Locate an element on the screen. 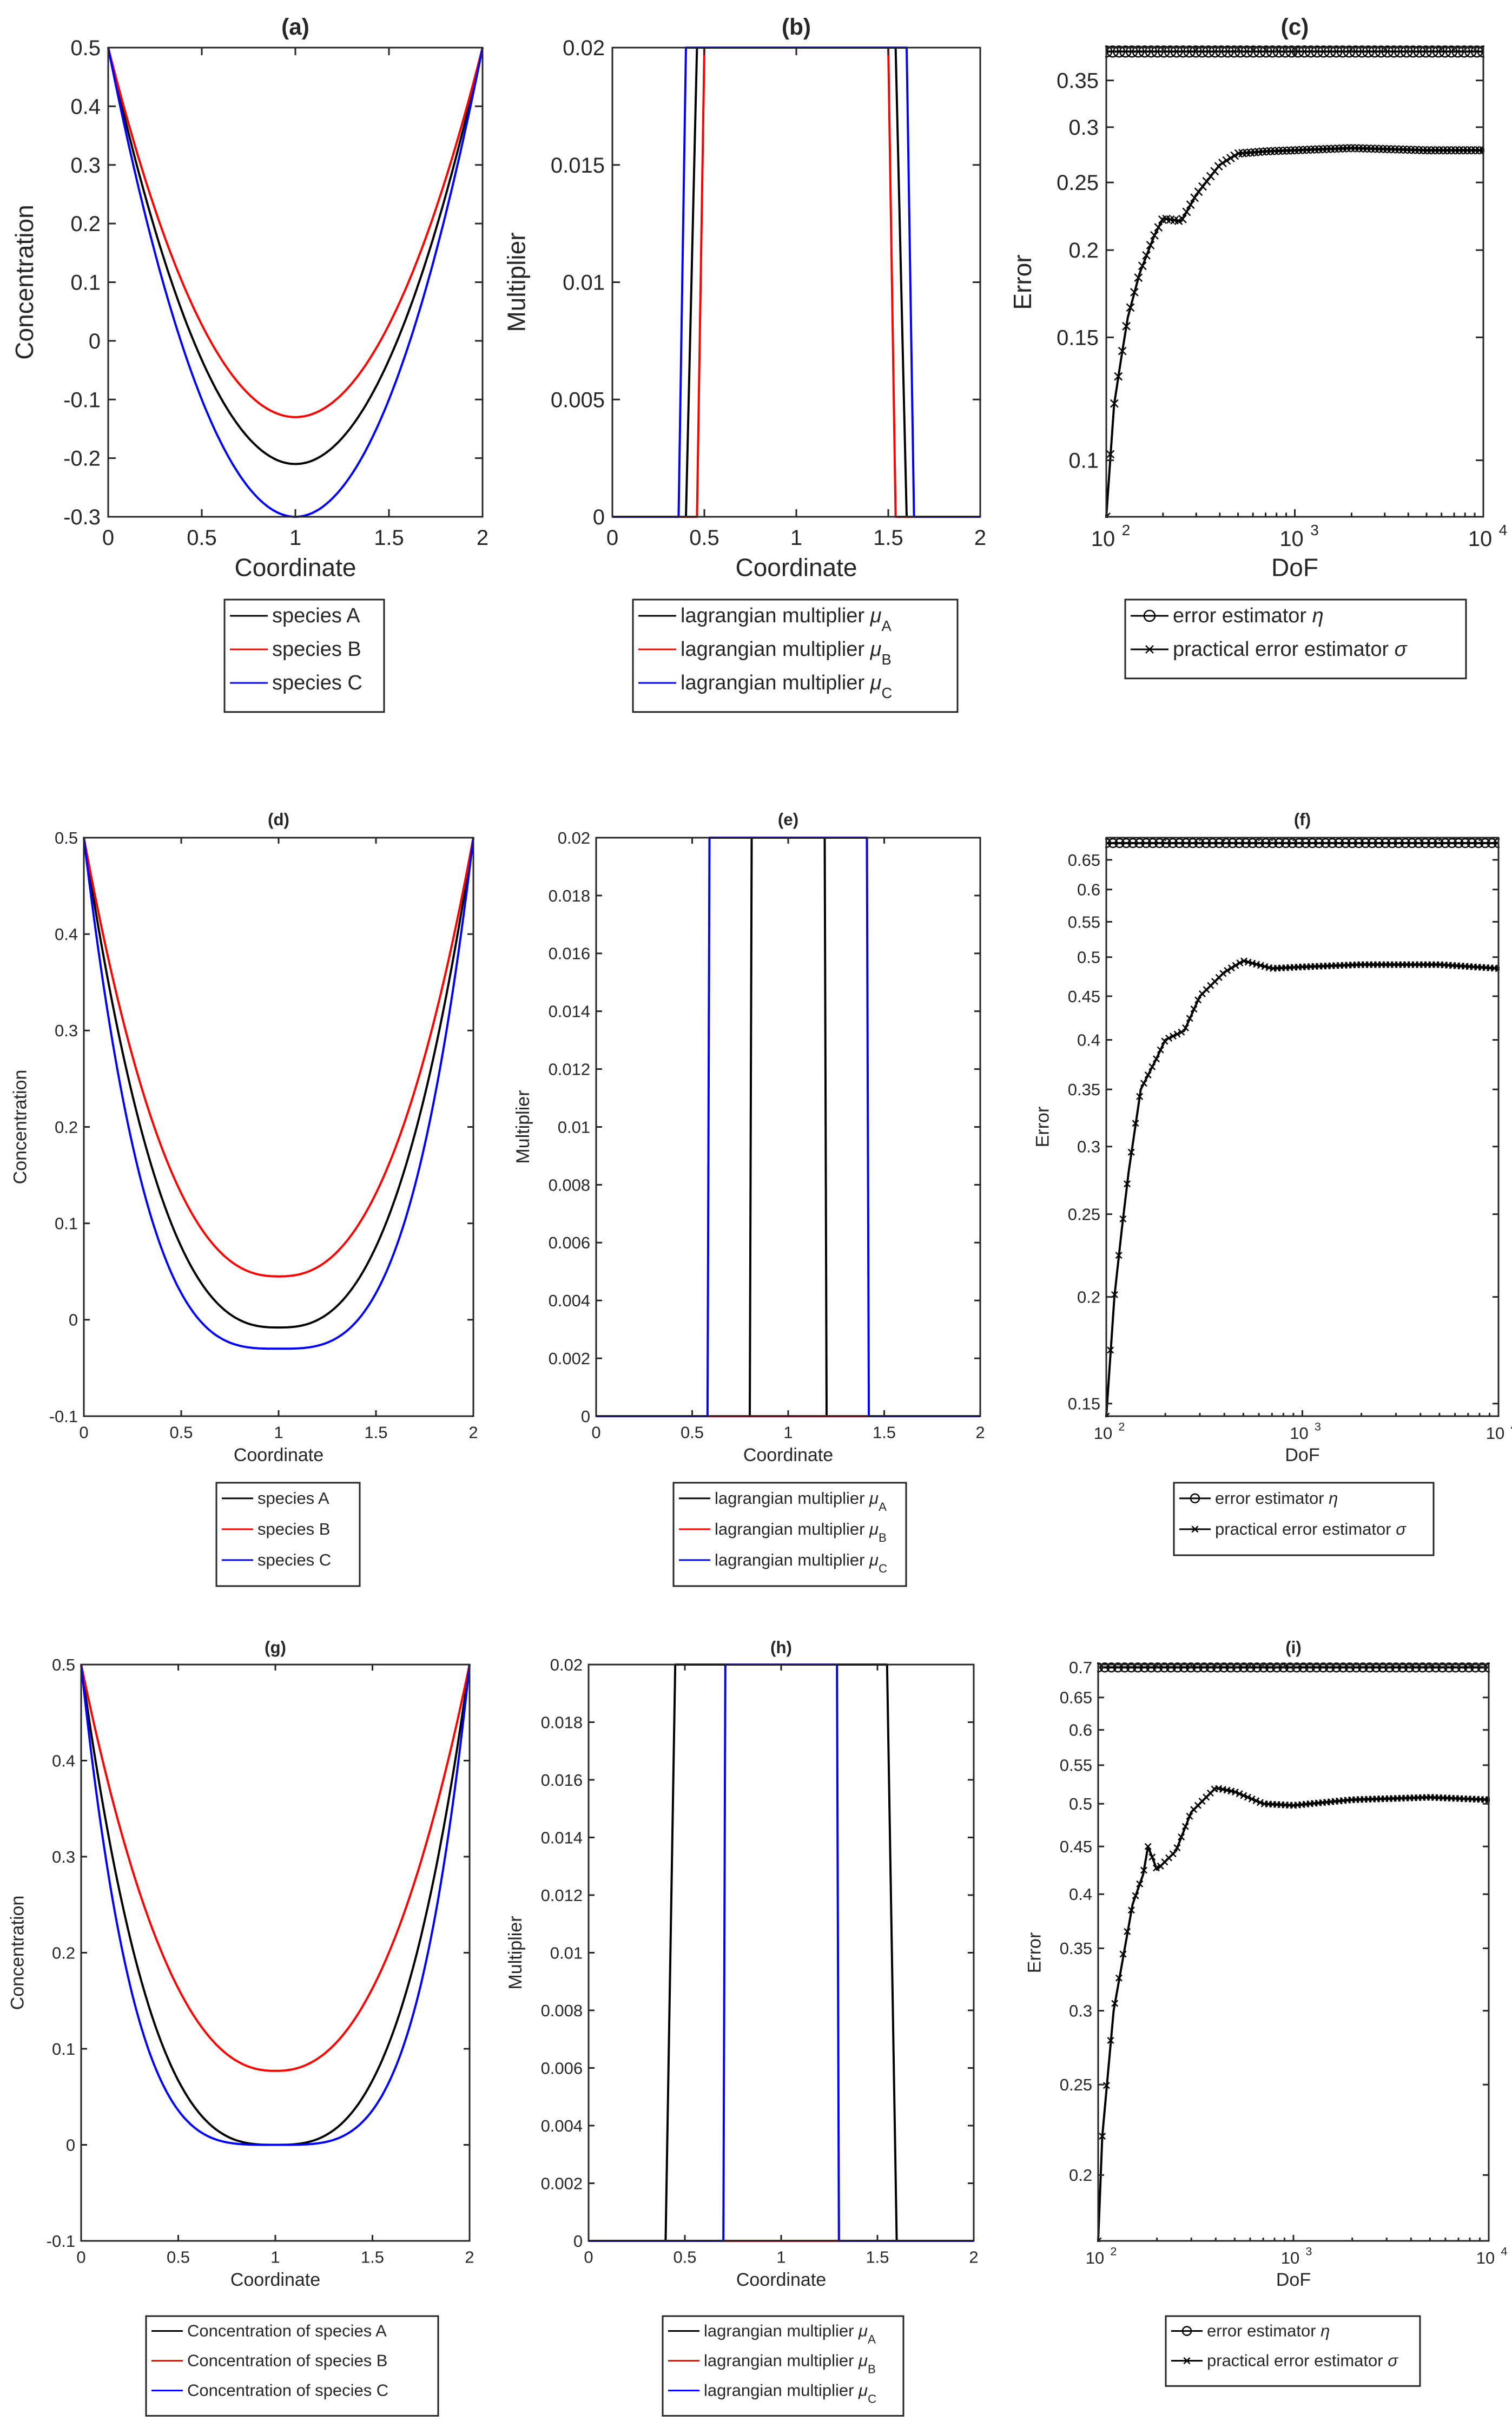 The width and height of the screenshot is (1512, 2420). legend-entry: error estimator η is located at coordinates (1276, 1499).